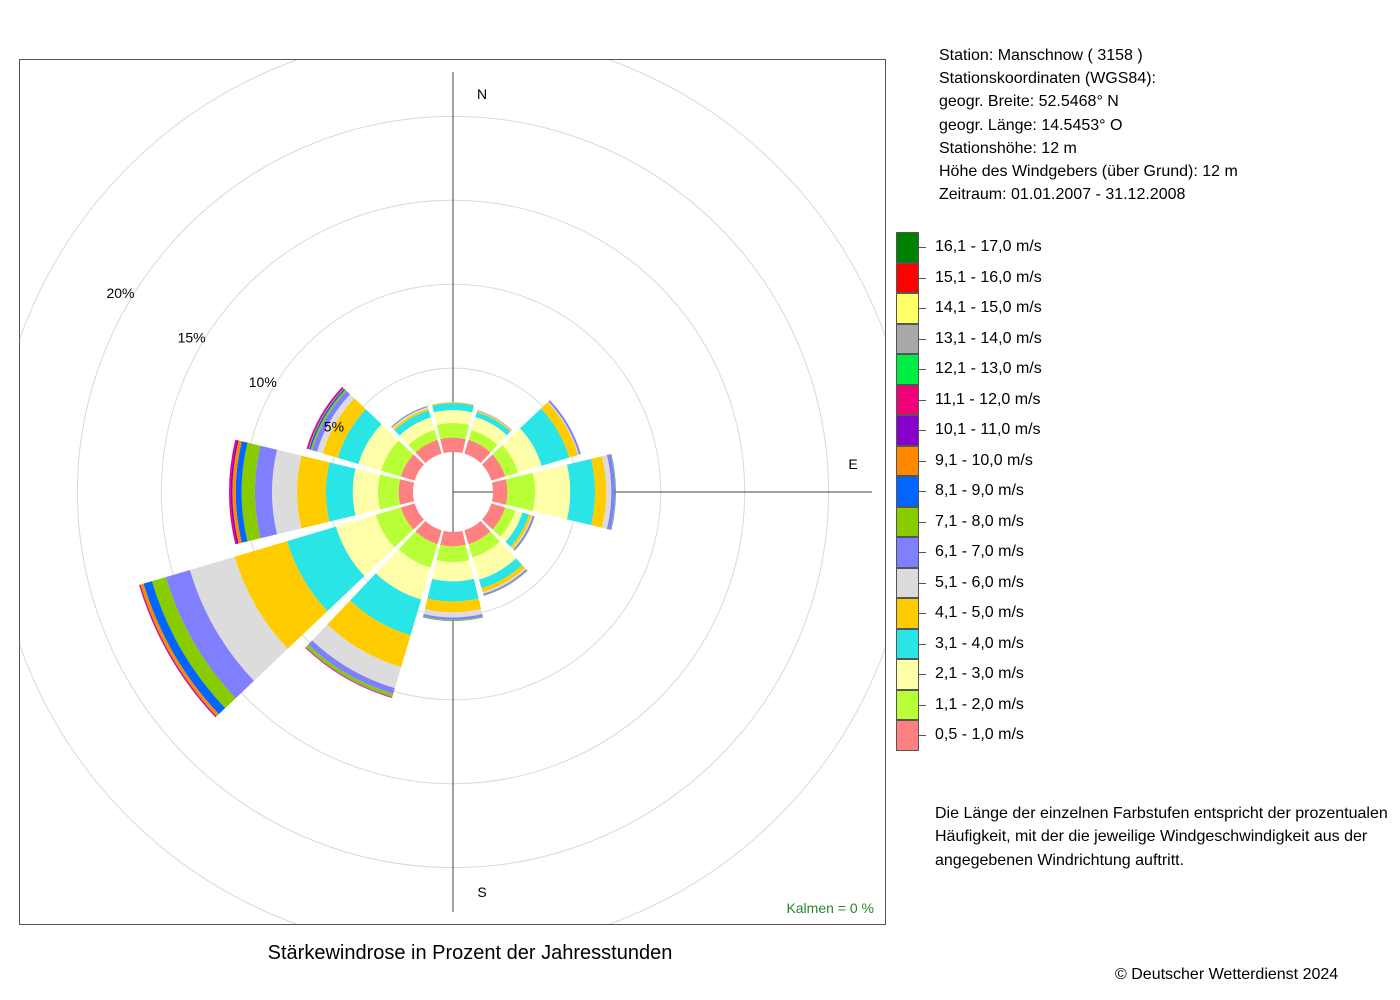 The height and width of the screenshot is (1000, 1400). What do you see at coordinates (1088, 172) in the screenshot?
I see `anemometer-height: Höhe des Windgebers (über Grund): 12 m` at bounding box center [1088, 172].